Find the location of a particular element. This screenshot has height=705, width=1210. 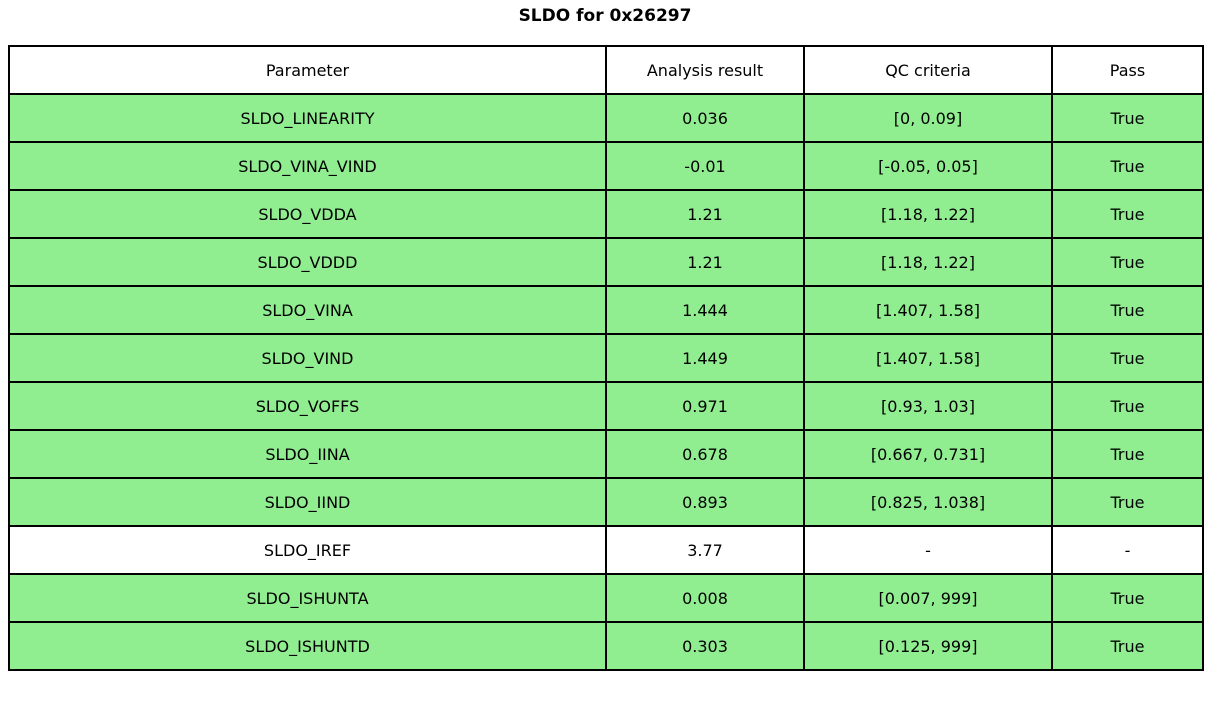

cell-parameter: SLDO_VINA is located at coordinates (307, 310).